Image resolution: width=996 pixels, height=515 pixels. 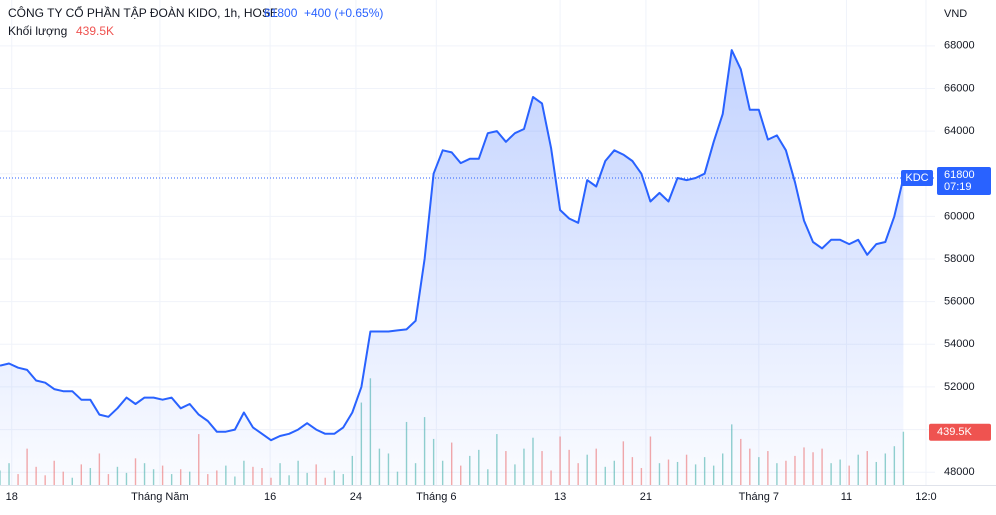 I want to click on price-badge-price: 61800, so click(x=959, y=175).